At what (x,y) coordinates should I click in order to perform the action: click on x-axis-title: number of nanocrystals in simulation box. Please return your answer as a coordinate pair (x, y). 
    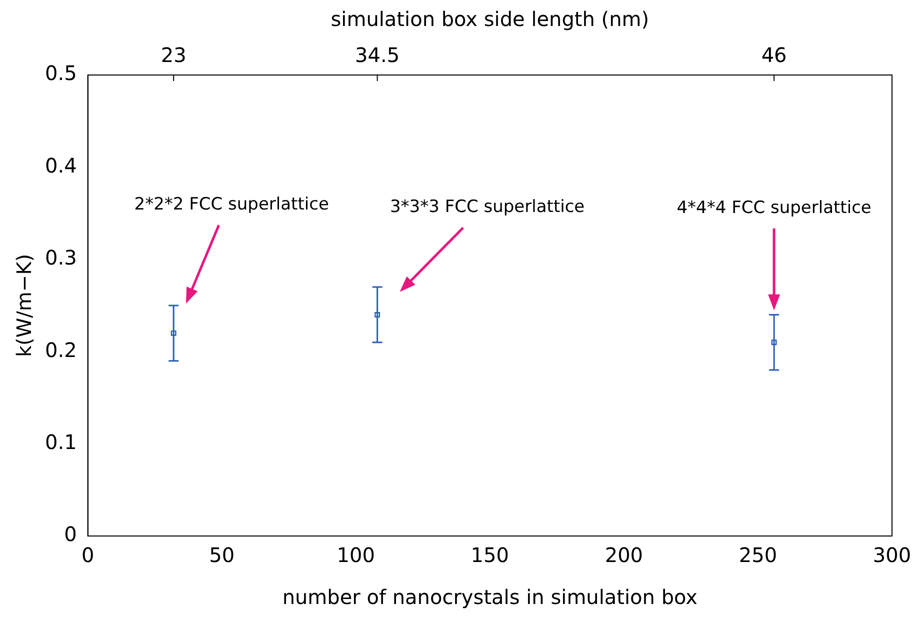
    Looking at the image, I should click on (490, 597).